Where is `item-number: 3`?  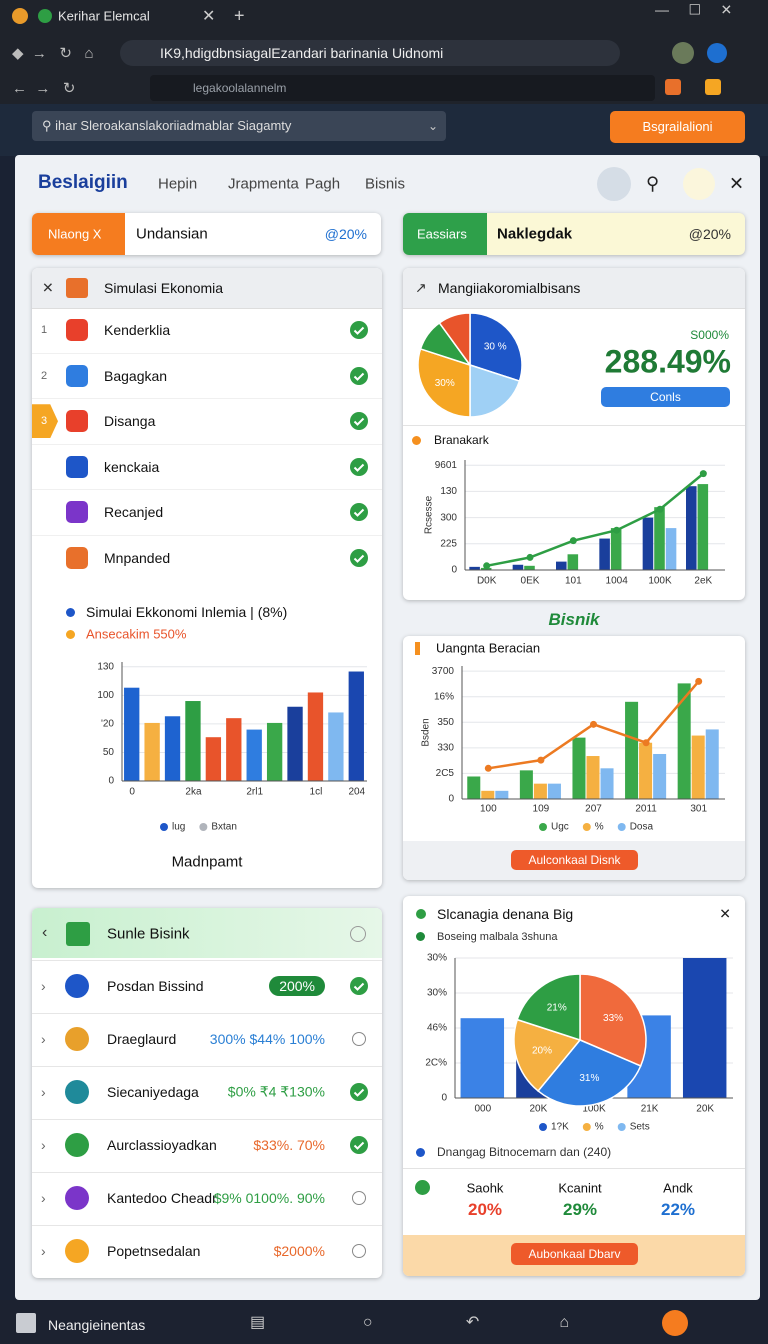 item-number: 3 is located at coordinates (44, 421).